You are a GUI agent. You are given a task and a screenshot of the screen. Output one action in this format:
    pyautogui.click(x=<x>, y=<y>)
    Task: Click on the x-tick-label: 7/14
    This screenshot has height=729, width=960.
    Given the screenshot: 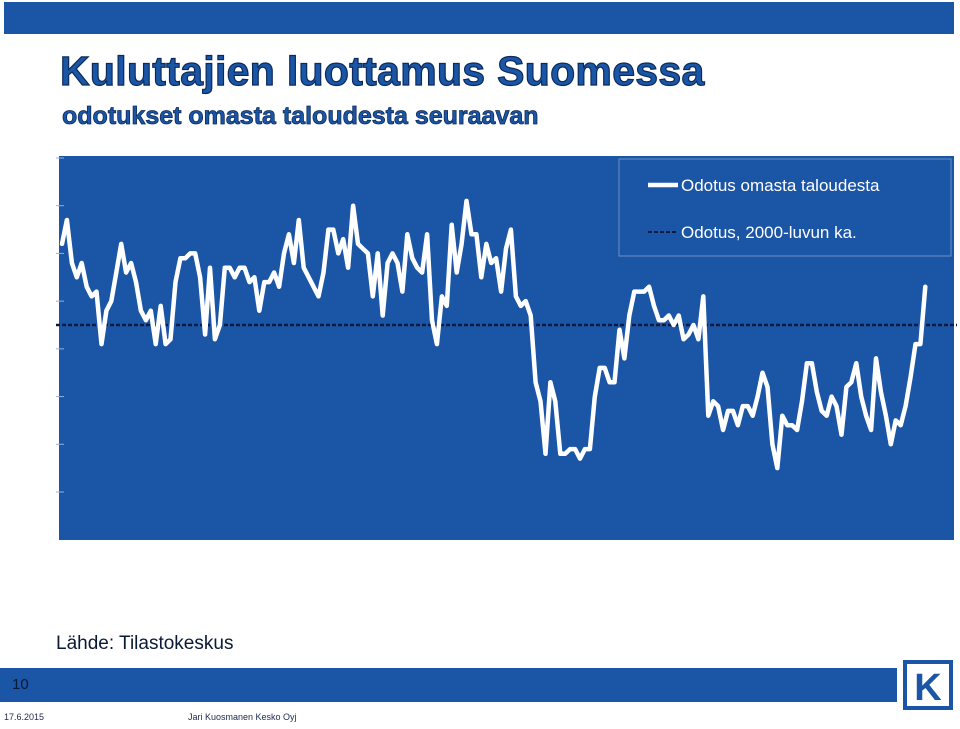 What is the action you would take?
    pyautogui.click(x=920, y=580)
    